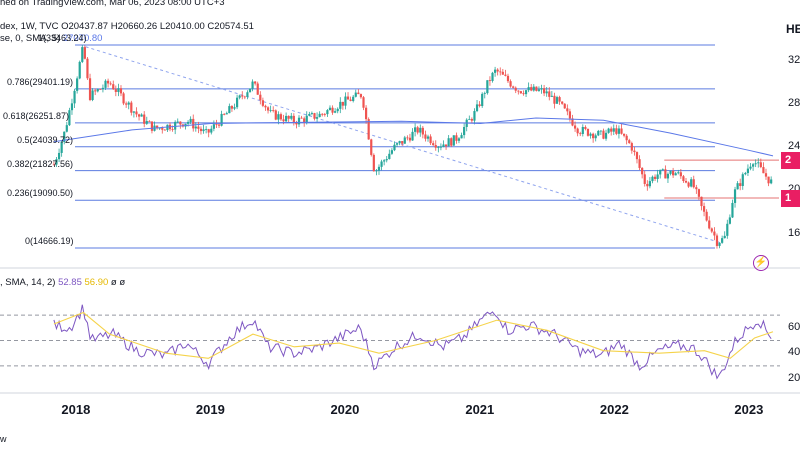  Describe the element at coordinates (62, 282) in the screenshot. I see `rsi-legend: , SMA, 14, 2) 52.85 56.90 ø ø` at that location.